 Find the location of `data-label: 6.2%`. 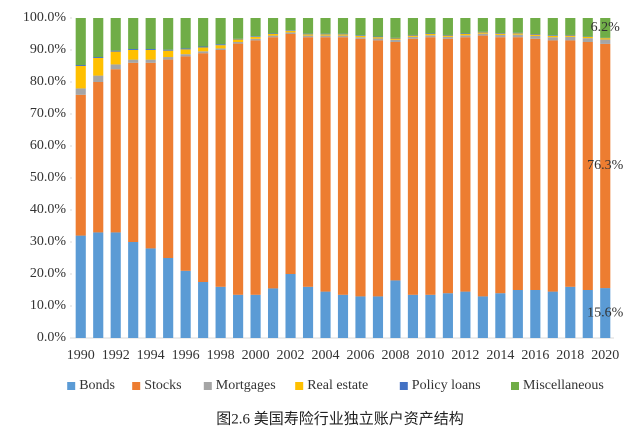

data-label: 6.2% is located at coordinates (606, 27).